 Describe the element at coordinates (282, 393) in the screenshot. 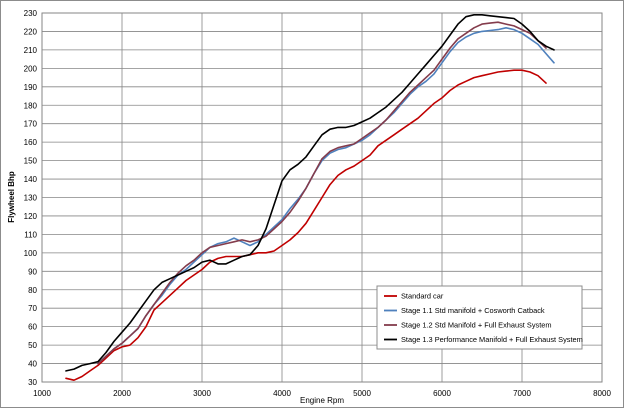

I see `x-tick-label: 4000` at that location.